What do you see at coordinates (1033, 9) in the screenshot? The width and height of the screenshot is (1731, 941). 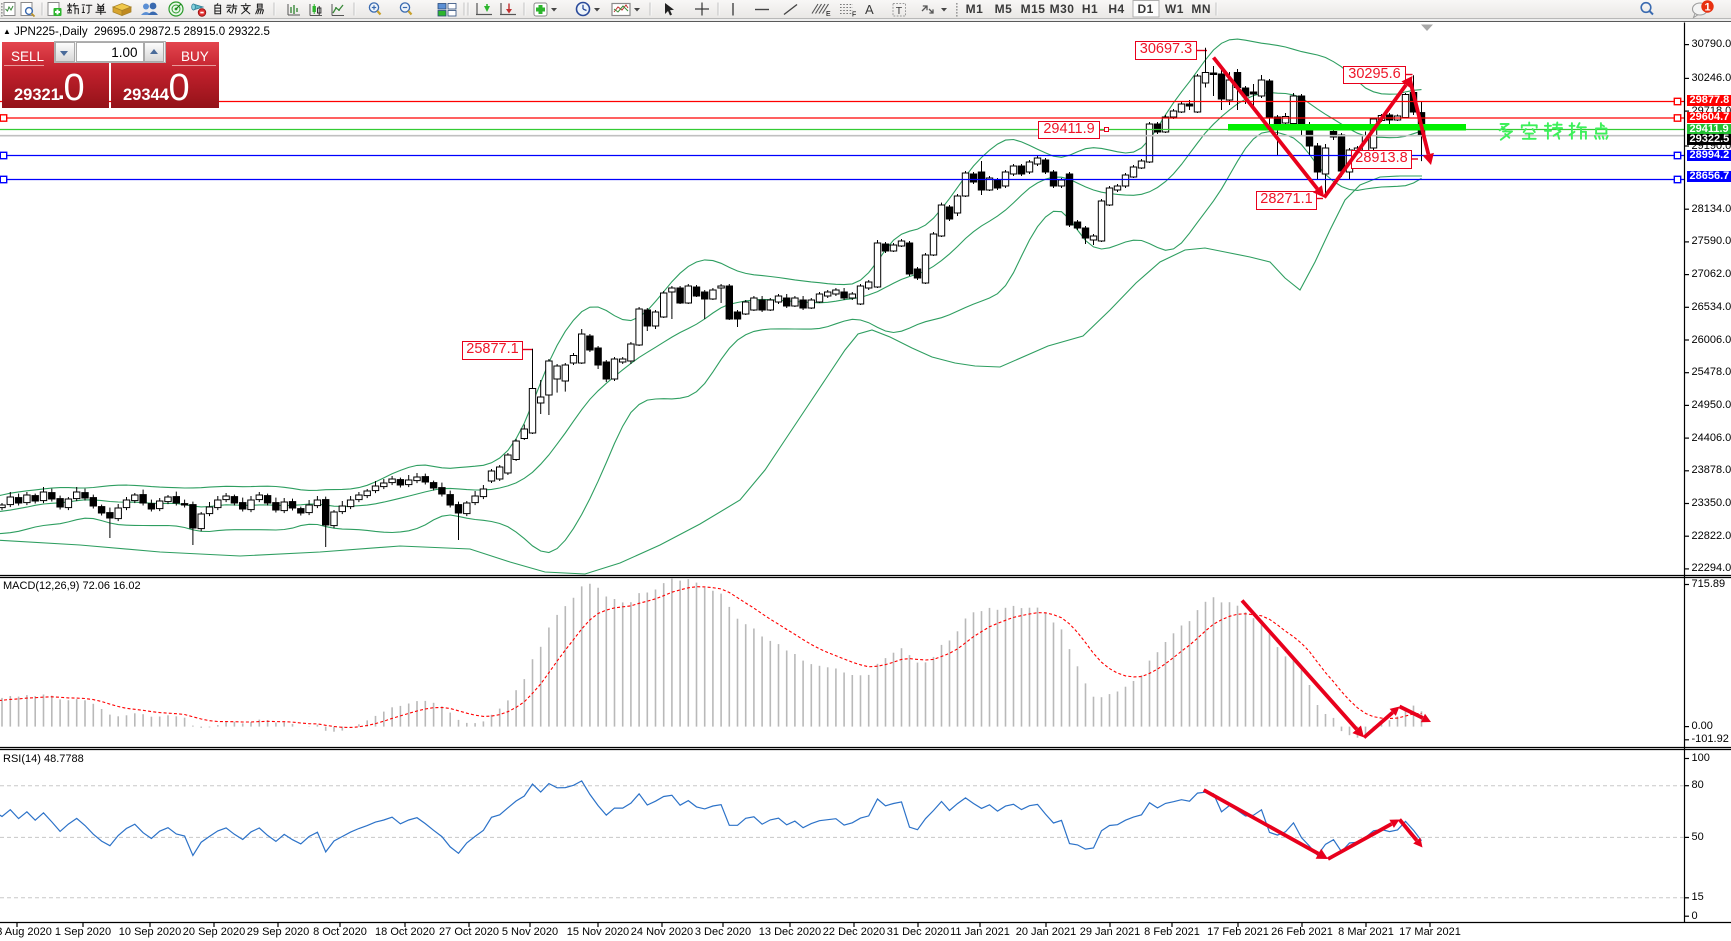 I see `svg-text: M15` at bounding box center [1033, 9].